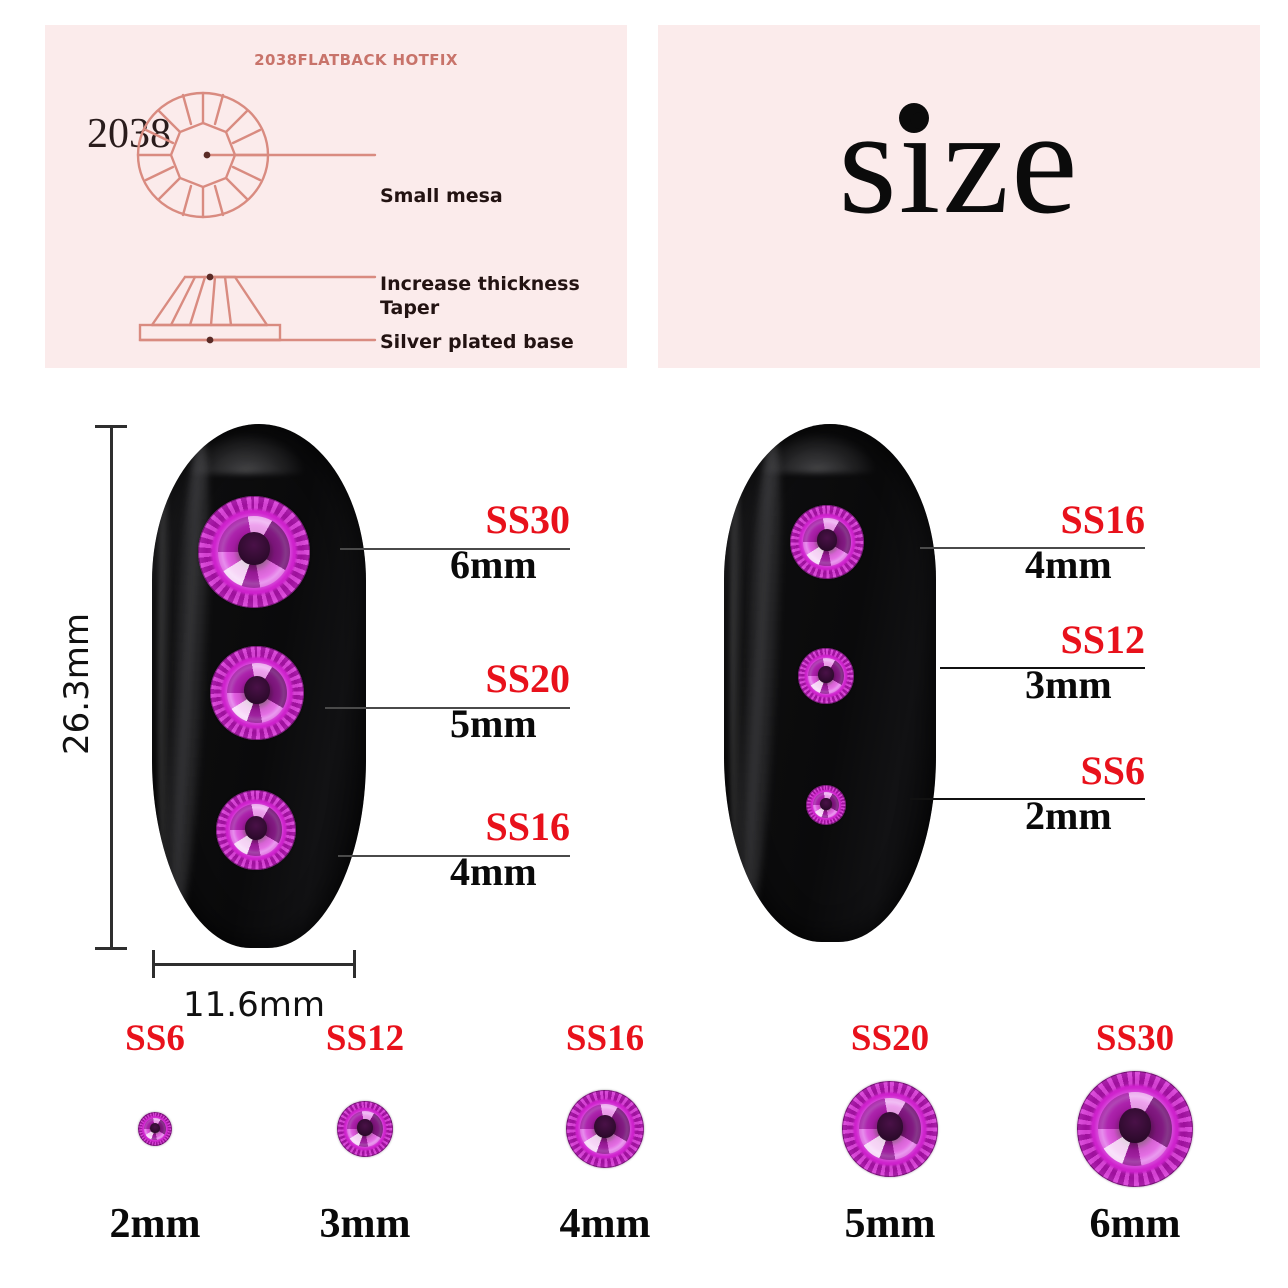 Image resolution: width=1288 pixels, height=1288 pixels. I want to click on callout-right-ss16: SS16 4mm, so click(1085, 542).